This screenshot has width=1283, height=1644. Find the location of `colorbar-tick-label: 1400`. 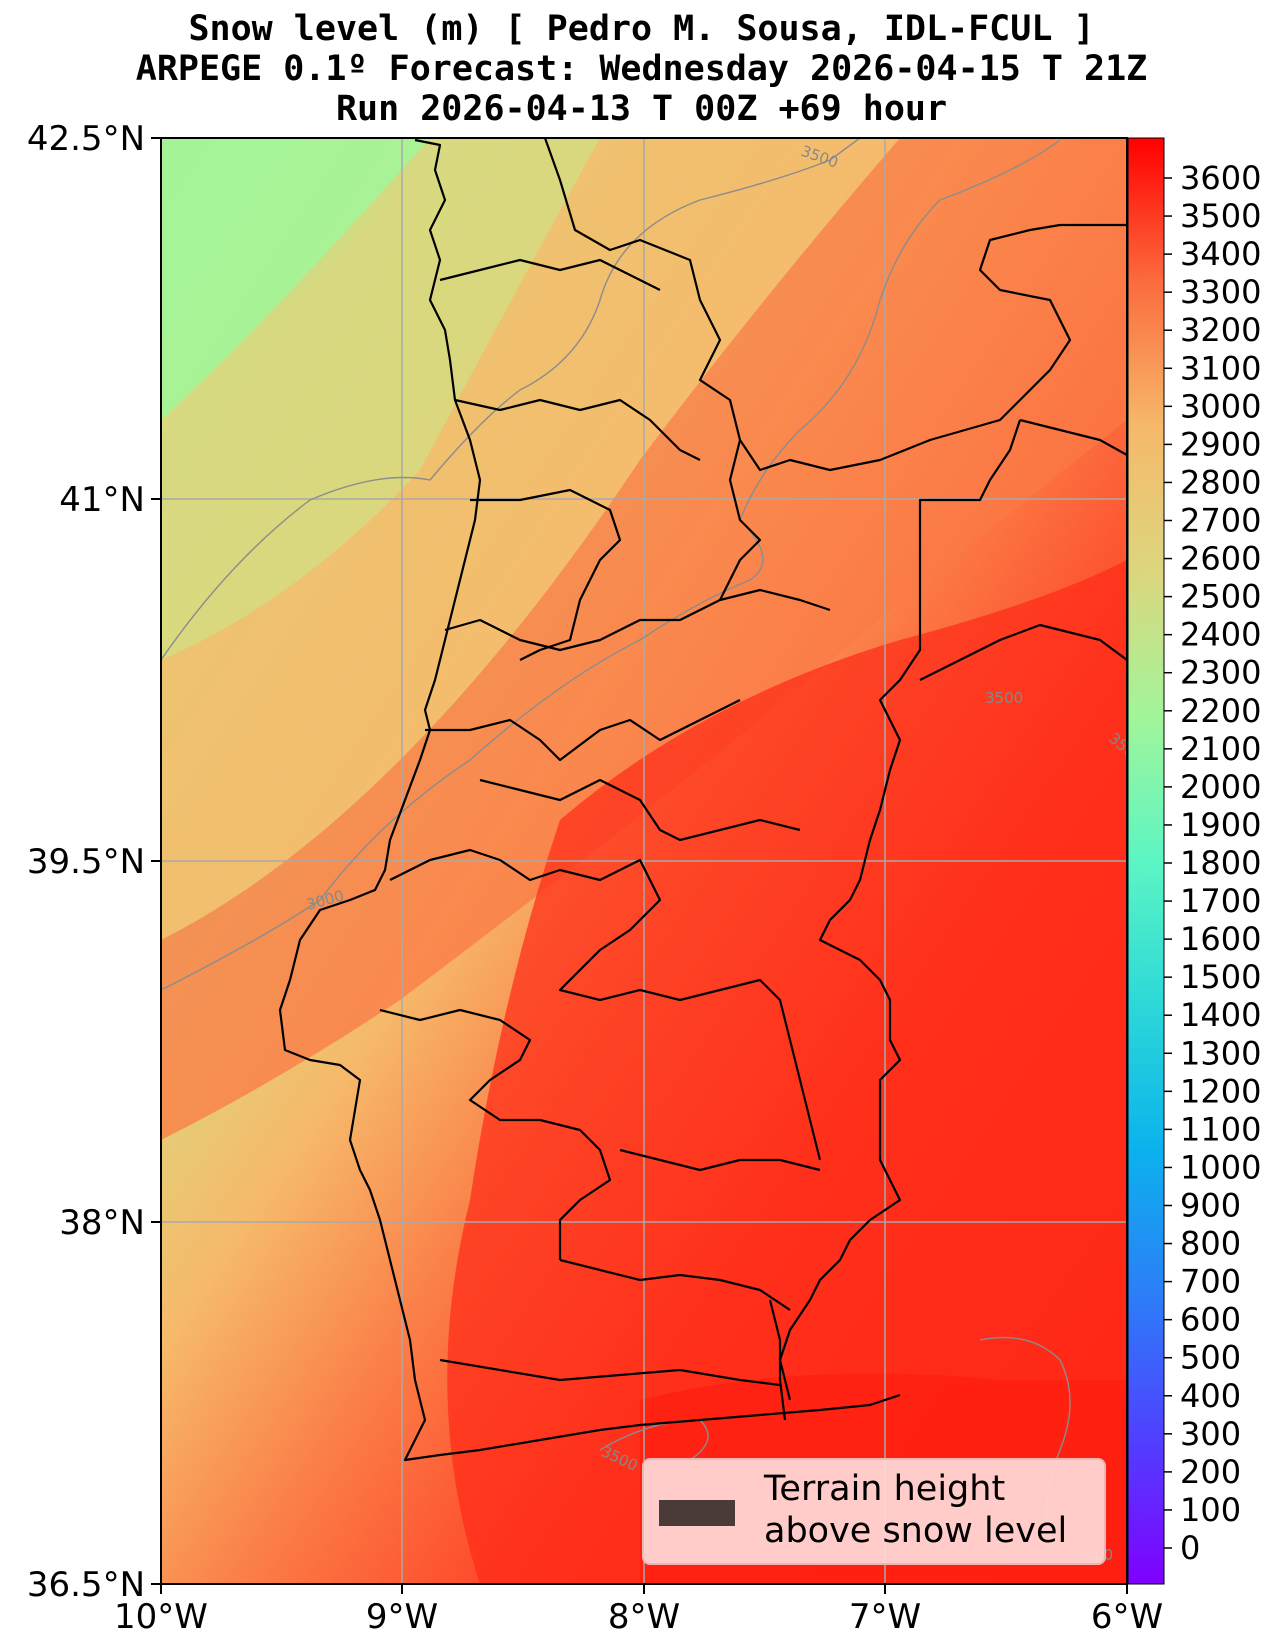

colorbar-tick-label: 1400 is located at coordinates (1220, 1015).